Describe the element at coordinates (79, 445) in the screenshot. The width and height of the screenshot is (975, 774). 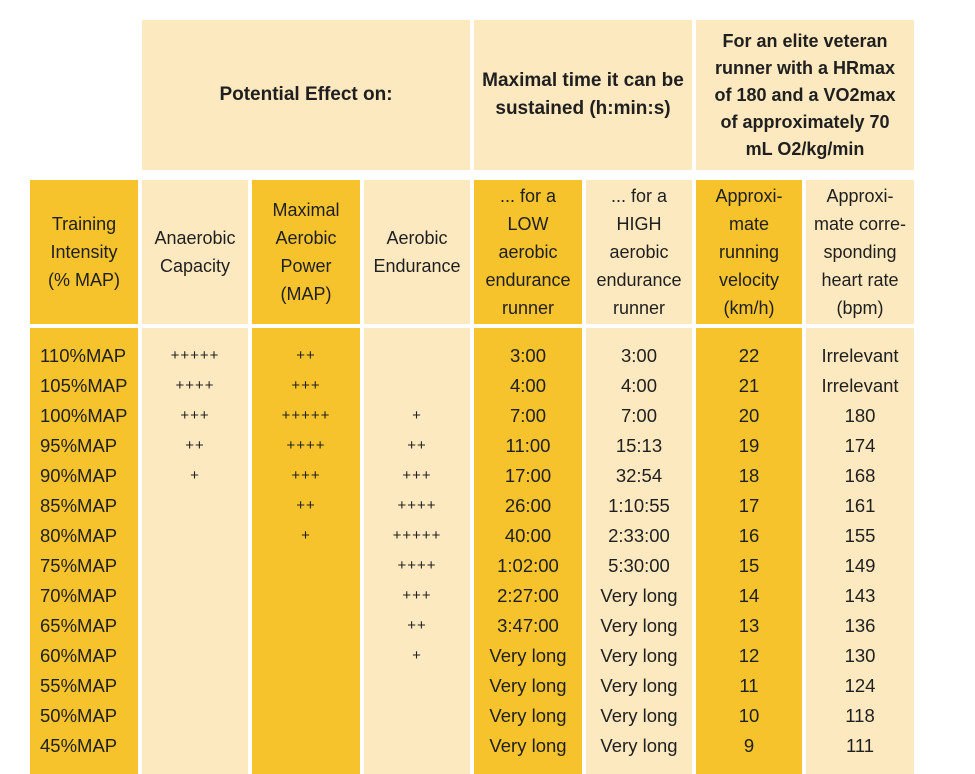
I see `table-cell: 95%MAP` at that location.